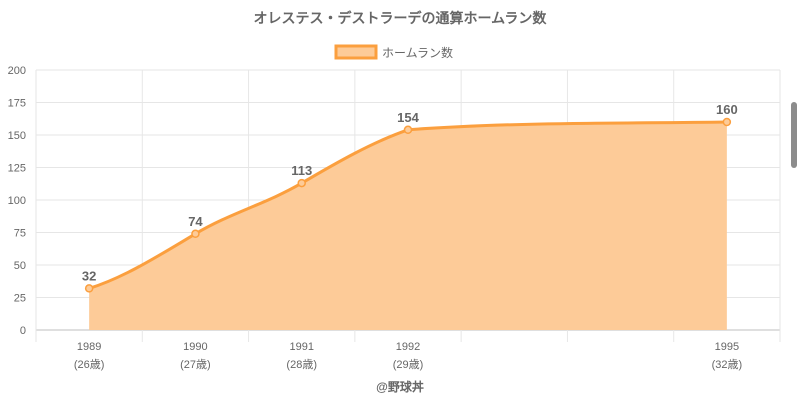 The height and width of the screenshot is (400, 800). What do you see at coordinates (727, 364) in the screenshot?
I see `x-age-label: (32歳)` at bounding box center [727, 364].